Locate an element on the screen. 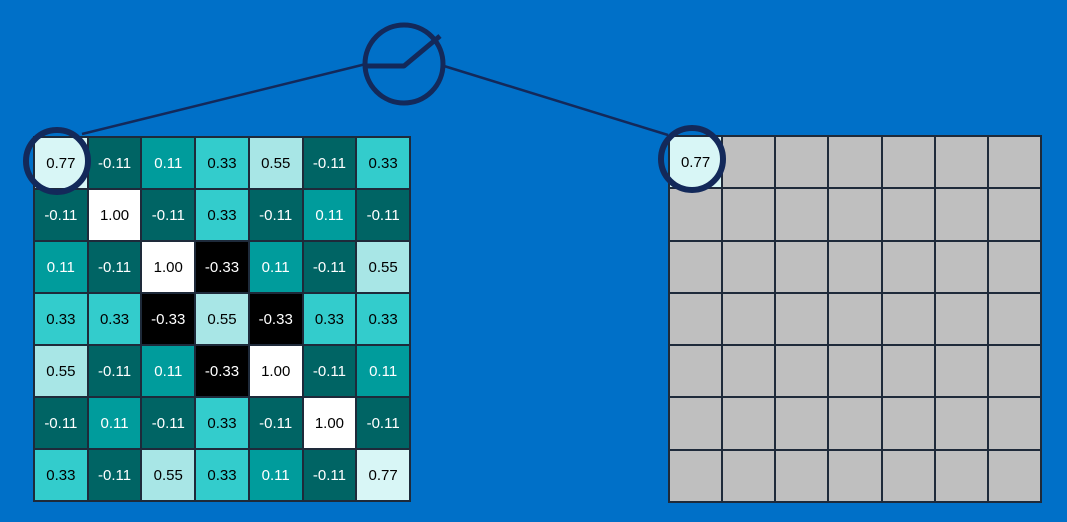 Image resolution: width=1067 pixels, height=522 pixels. connector-line-right is located at coordinates (556, 100).